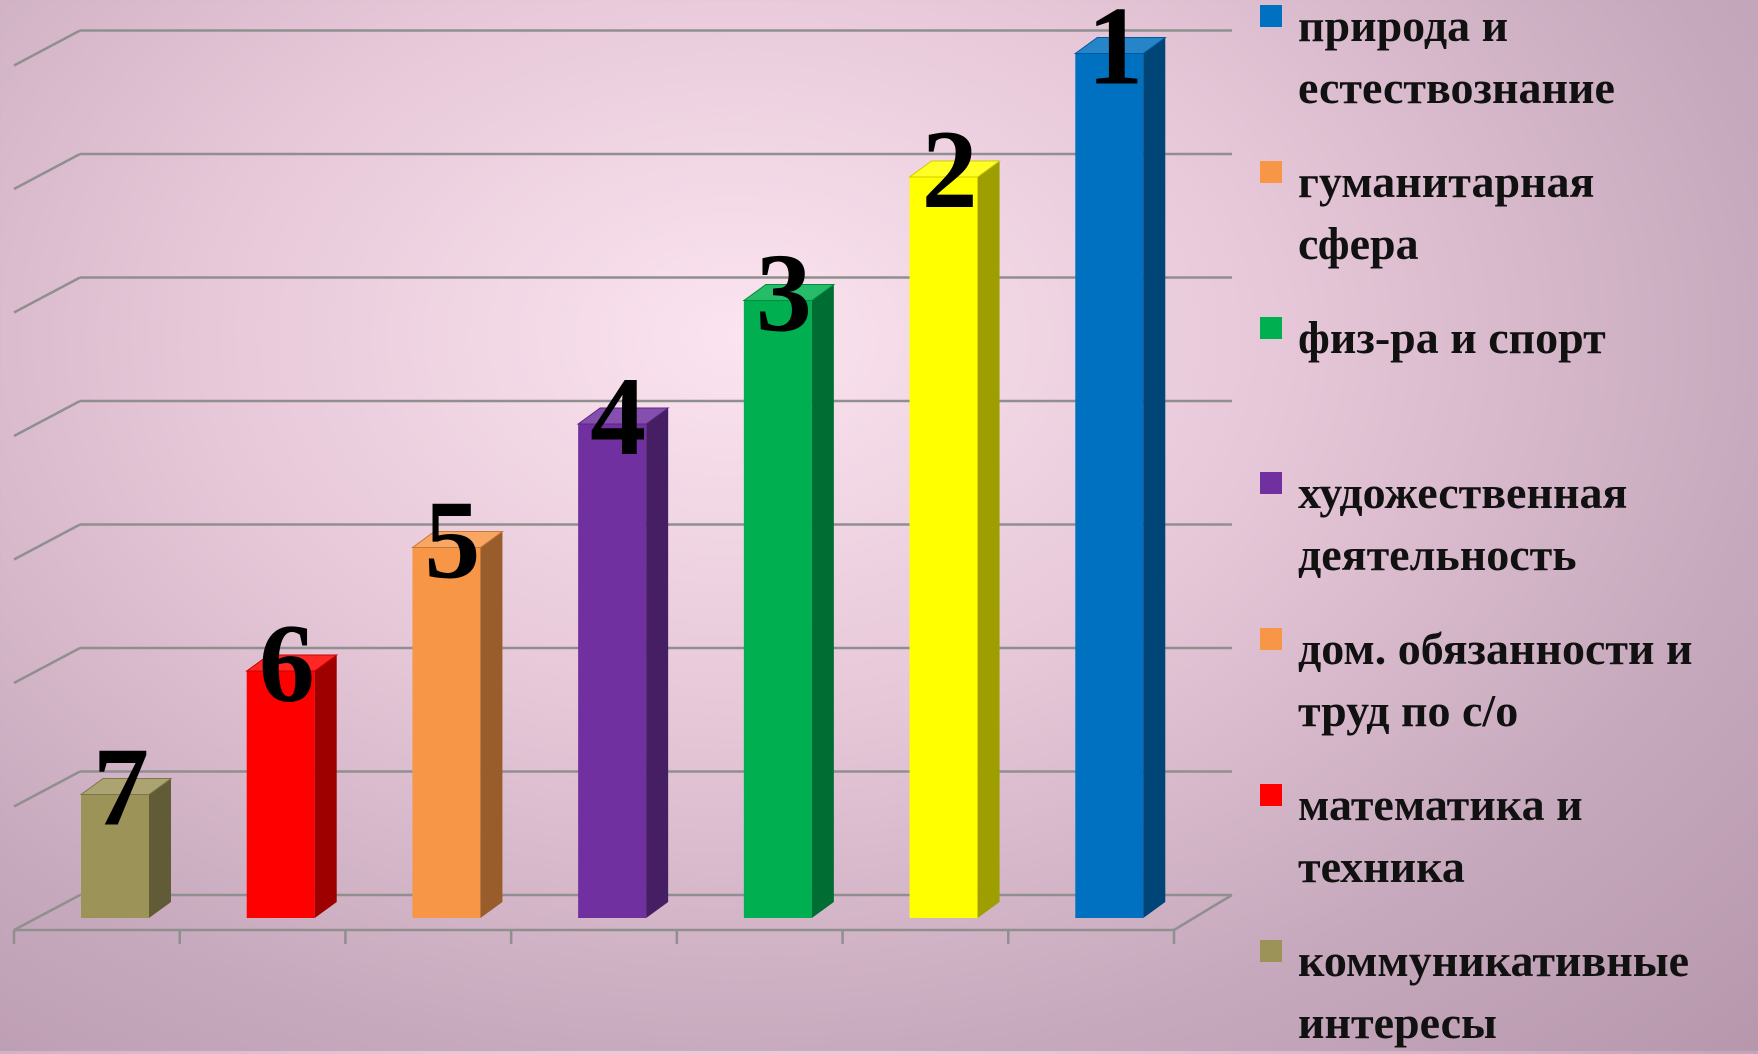 This screenshot has width=1758, height=1054. What do you see at coordinates (1528, 680) in the screenshot?
I see `legend-label: дом. обязанности и труд по с/о` at bounding box center [1528, 680].